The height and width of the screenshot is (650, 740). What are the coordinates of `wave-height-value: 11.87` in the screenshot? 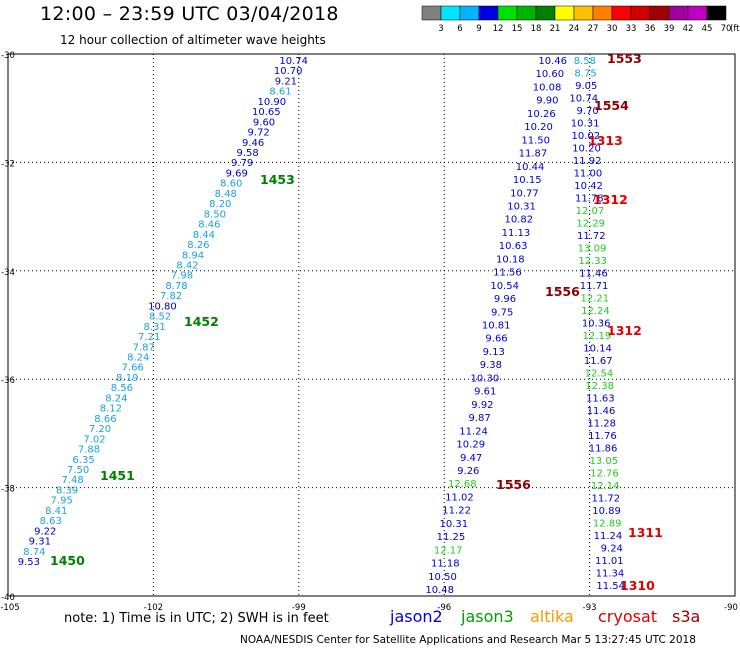 It's located at (533, 154).